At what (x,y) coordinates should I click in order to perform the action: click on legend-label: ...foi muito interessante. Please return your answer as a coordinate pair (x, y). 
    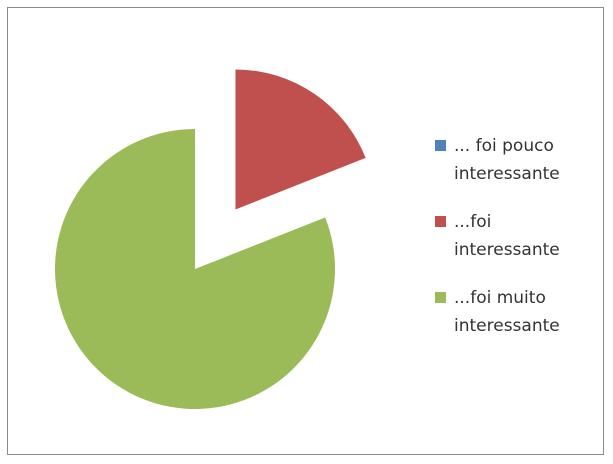
    Looking at the image, I should click on (507, 312).